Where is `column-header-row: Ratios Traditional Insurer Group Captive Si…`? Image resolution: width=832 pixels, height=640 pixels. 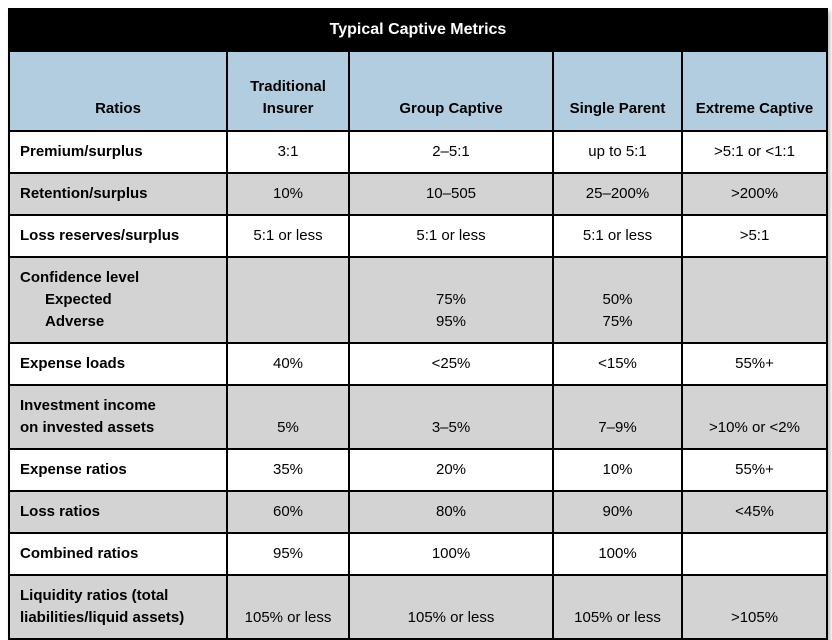
column-header-row: Ratios Traditional Insurer Group Captive Si… is located at coordinates (418, 91).